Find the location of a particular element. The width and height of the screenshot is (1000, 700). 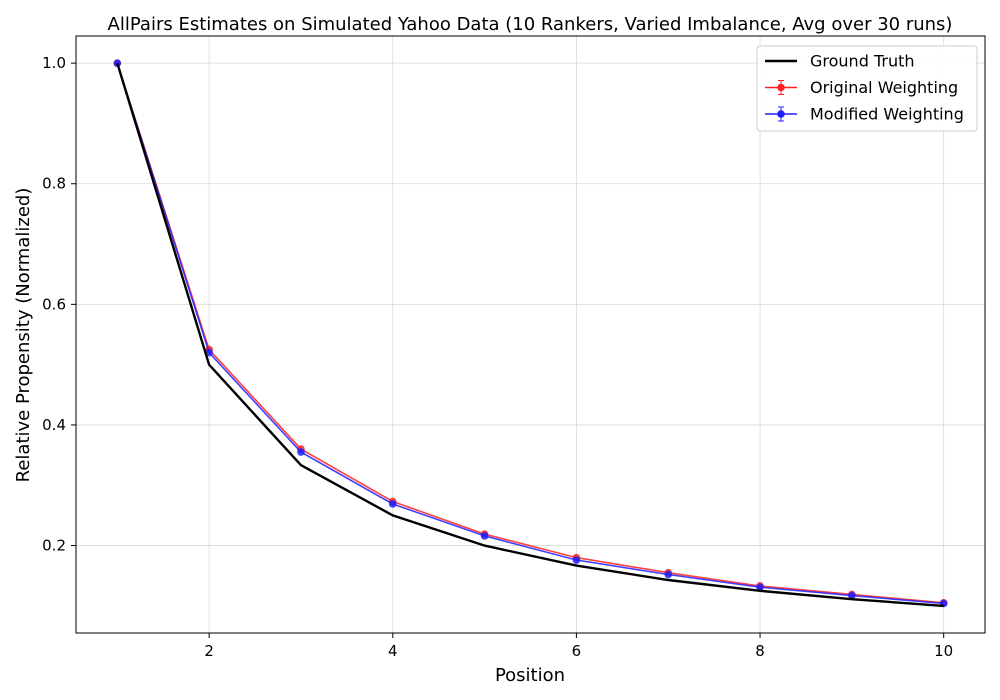

y-tick-label: 0.4 is located at coordinates (54, 425).